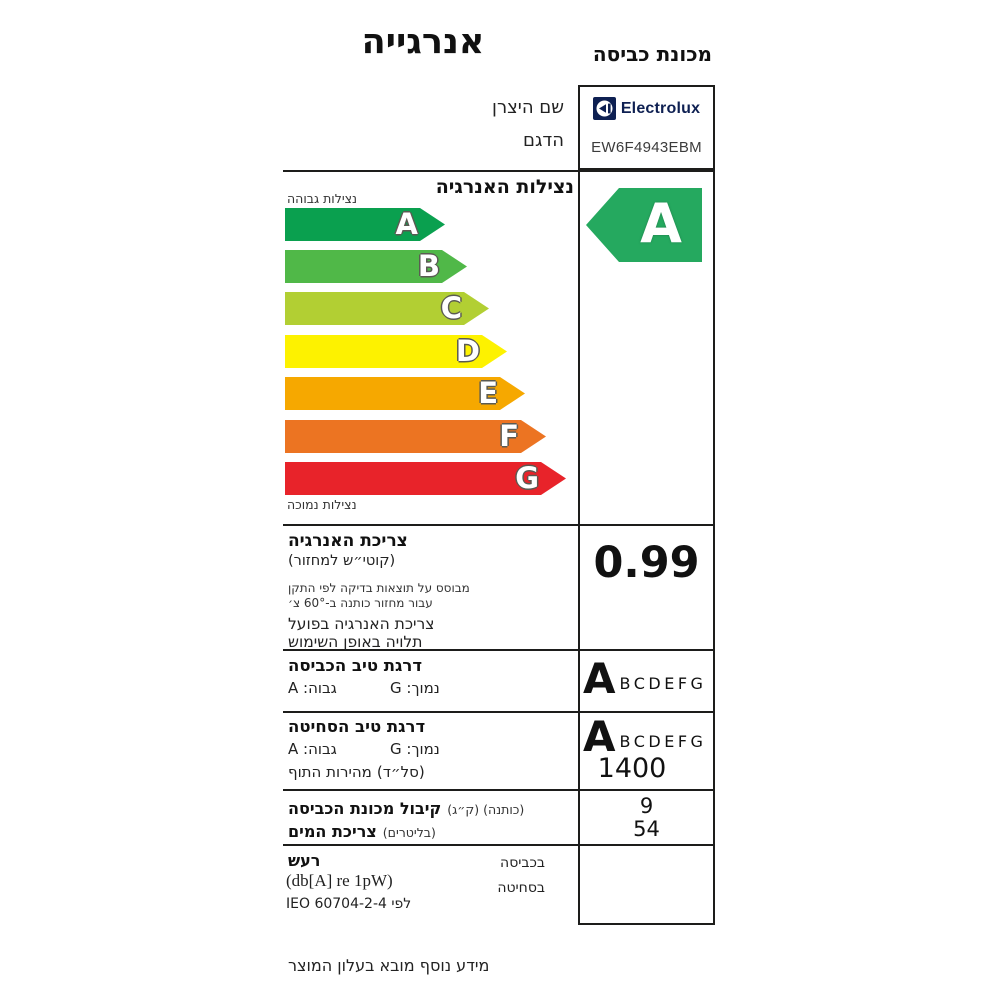 The width and height of the screenshot is (1000, 1000). I want to click on model-label: הדגם, so click(543, 140).